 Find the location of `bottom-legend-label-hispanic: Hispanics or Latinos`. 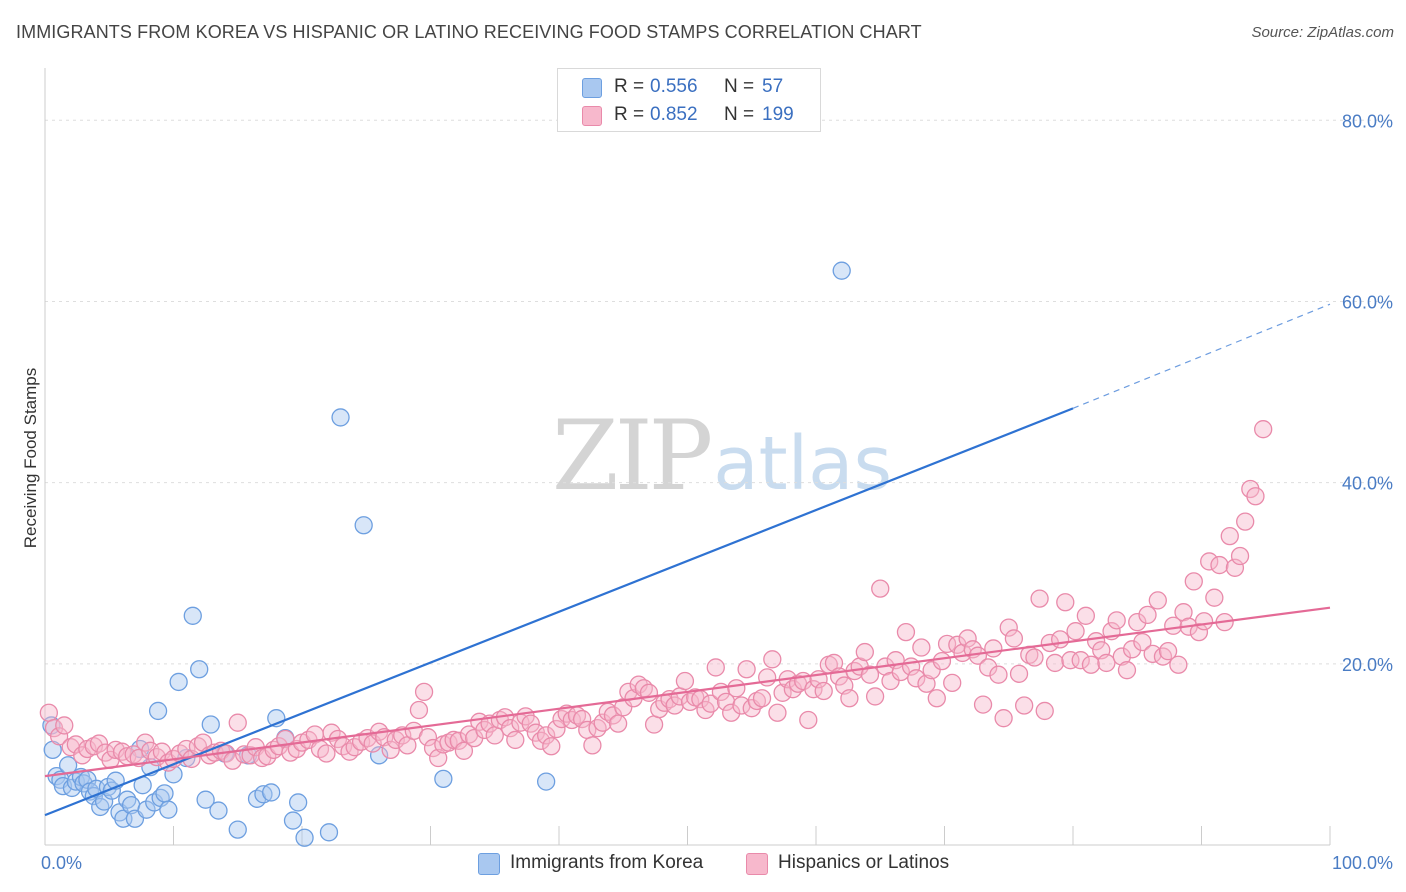

bottom-legend-label-hispanic: Hispanics or Latinos is located at coordinates (864, 862).